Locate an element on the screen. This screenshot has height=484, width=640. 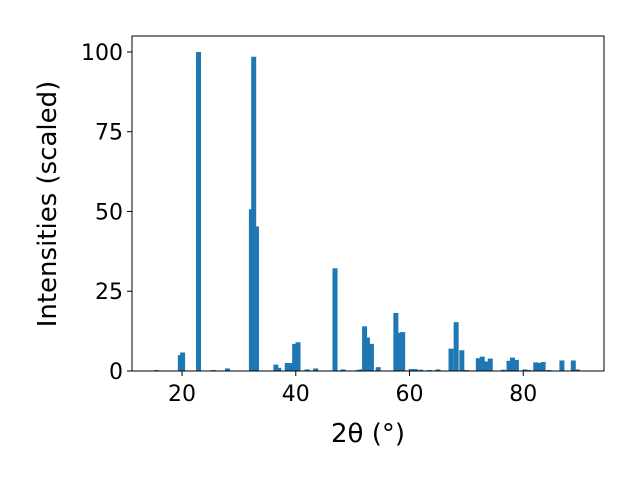
x-tick-label: 60 is located at coordinates (410, 394).